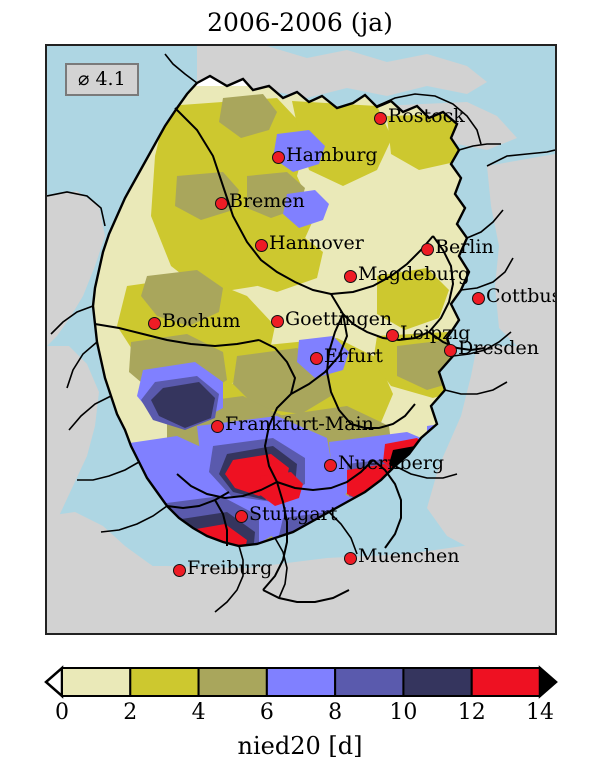 This screenshot has height=780, width=600. Describe the element at coordinates (414, 274) in the screenshot. I see `city-label: Magdeburg` at that location.